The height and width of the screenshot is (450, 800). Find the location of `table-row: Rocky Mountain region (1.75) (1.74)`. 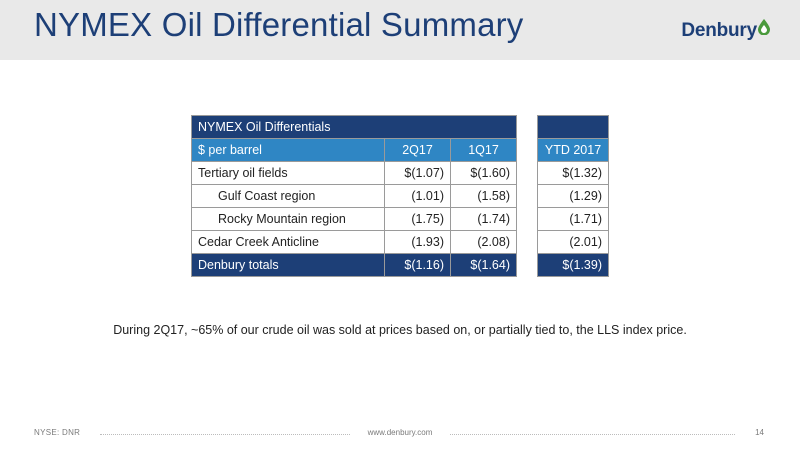

table-row: Rocky Mountain region (1.75) (1.74) is located at coordinates (354, 219).